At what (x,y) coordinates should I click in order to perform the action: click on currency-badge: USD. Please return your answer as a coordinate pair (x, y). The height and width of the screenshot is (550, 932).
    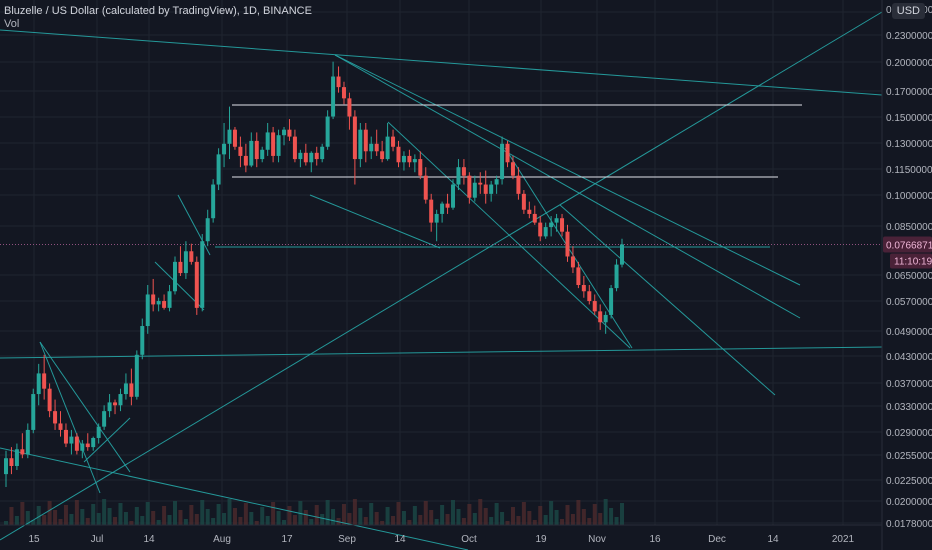
    Looking at the image, I should click on (908, 11).